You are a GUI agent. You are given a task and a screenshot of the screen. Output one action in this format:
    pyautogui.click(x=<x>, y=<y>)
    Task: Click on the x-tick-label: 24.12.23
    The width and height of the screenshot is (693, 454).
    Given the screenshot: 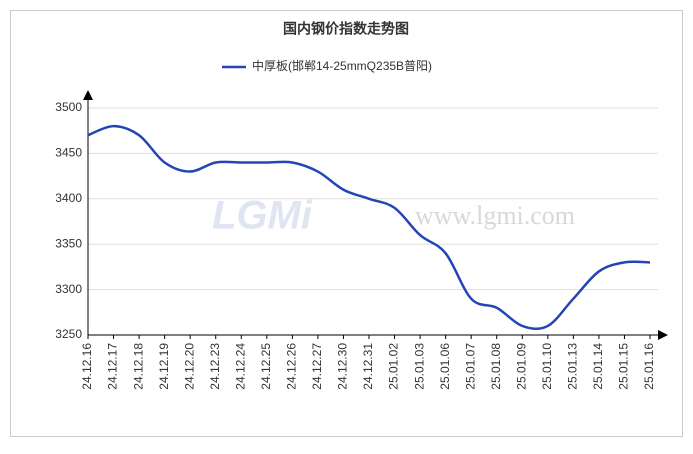 What is the action you would take?
    pyautogui.click(x=215, y=366)
    